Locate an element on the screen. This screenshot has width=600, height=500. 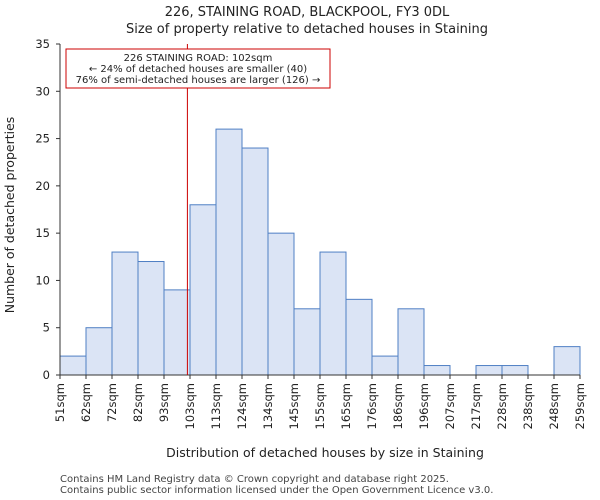
y-tick-label: 25 is located at coordinates (42, 139).